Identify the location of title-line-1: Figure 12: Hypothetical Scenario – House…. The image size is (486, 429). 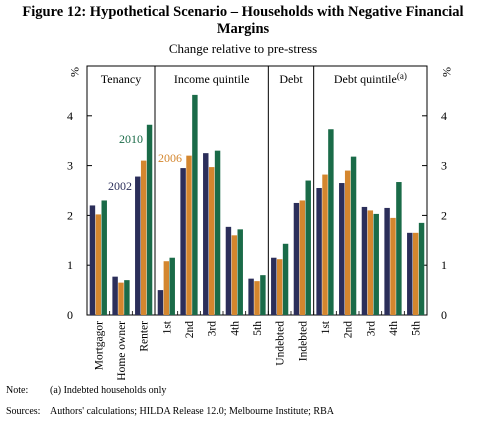
(243, 12).